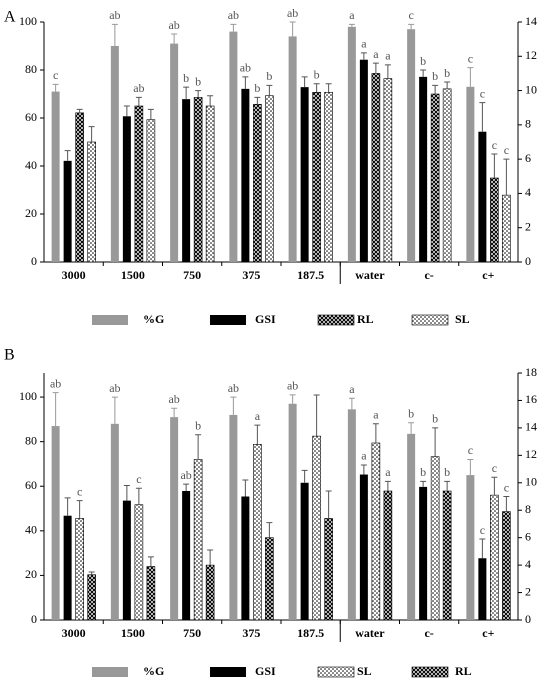  Describe the element at coordinates (74, 633) in the screenshot. I see `x-tick-label: 3000` at that location.